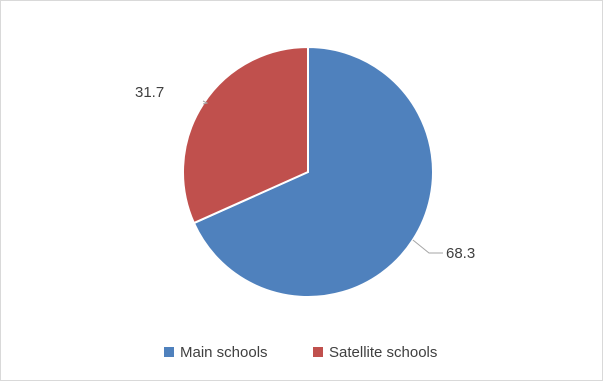 Image resolution: width=603 pixels, height=381 pixels. Describe the element at coordinates (383, 352) in the screenshot. I see `legend-label-satellite-schools: Satellite schools` at that location.